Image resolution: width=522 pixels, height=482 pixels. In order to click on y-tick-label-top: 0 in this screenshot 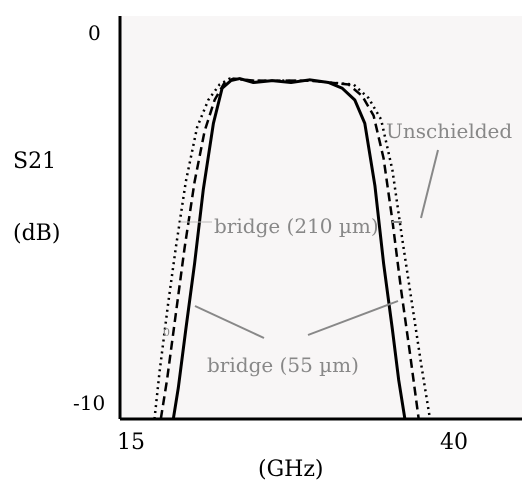, I will do `click(94, 33)`.